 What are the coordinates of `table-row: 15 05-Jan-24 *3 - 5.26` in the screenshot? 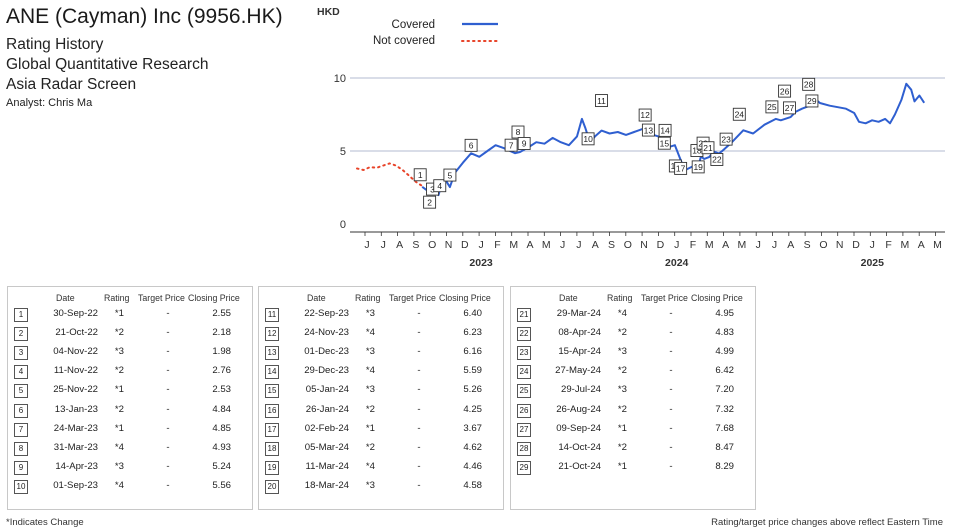 It's located at (381, 392).